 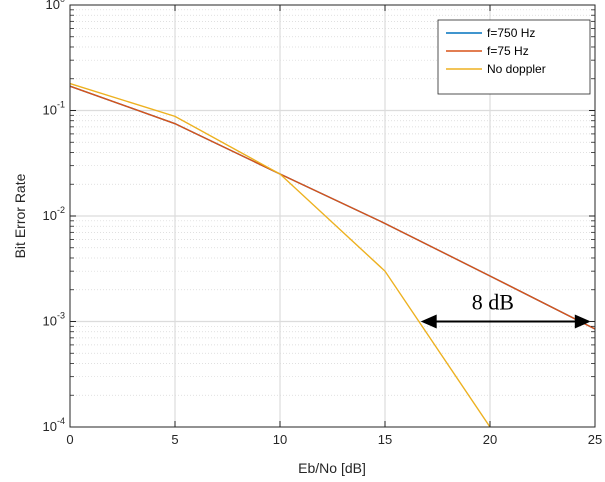 I want to click on x-tick-label: 20, so click(x=490, y=439).